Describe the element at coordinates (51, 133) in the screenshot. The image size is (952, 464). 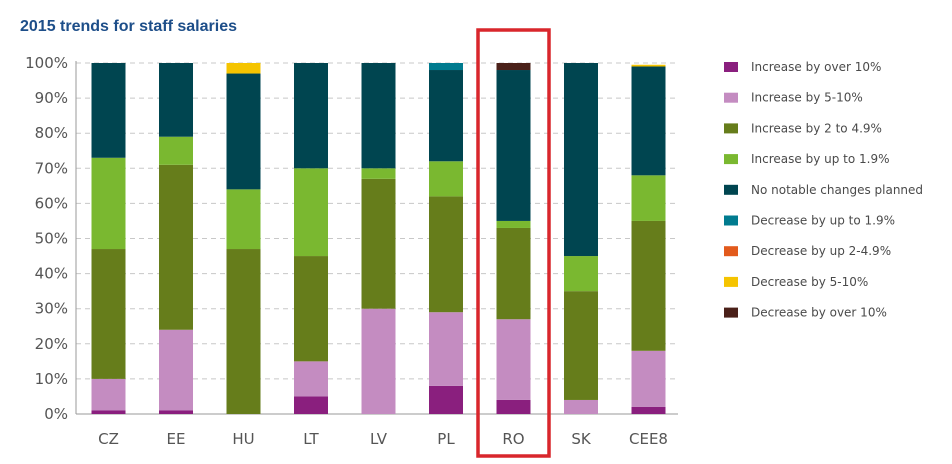
I see `y-tick-label: 80%` at that location.